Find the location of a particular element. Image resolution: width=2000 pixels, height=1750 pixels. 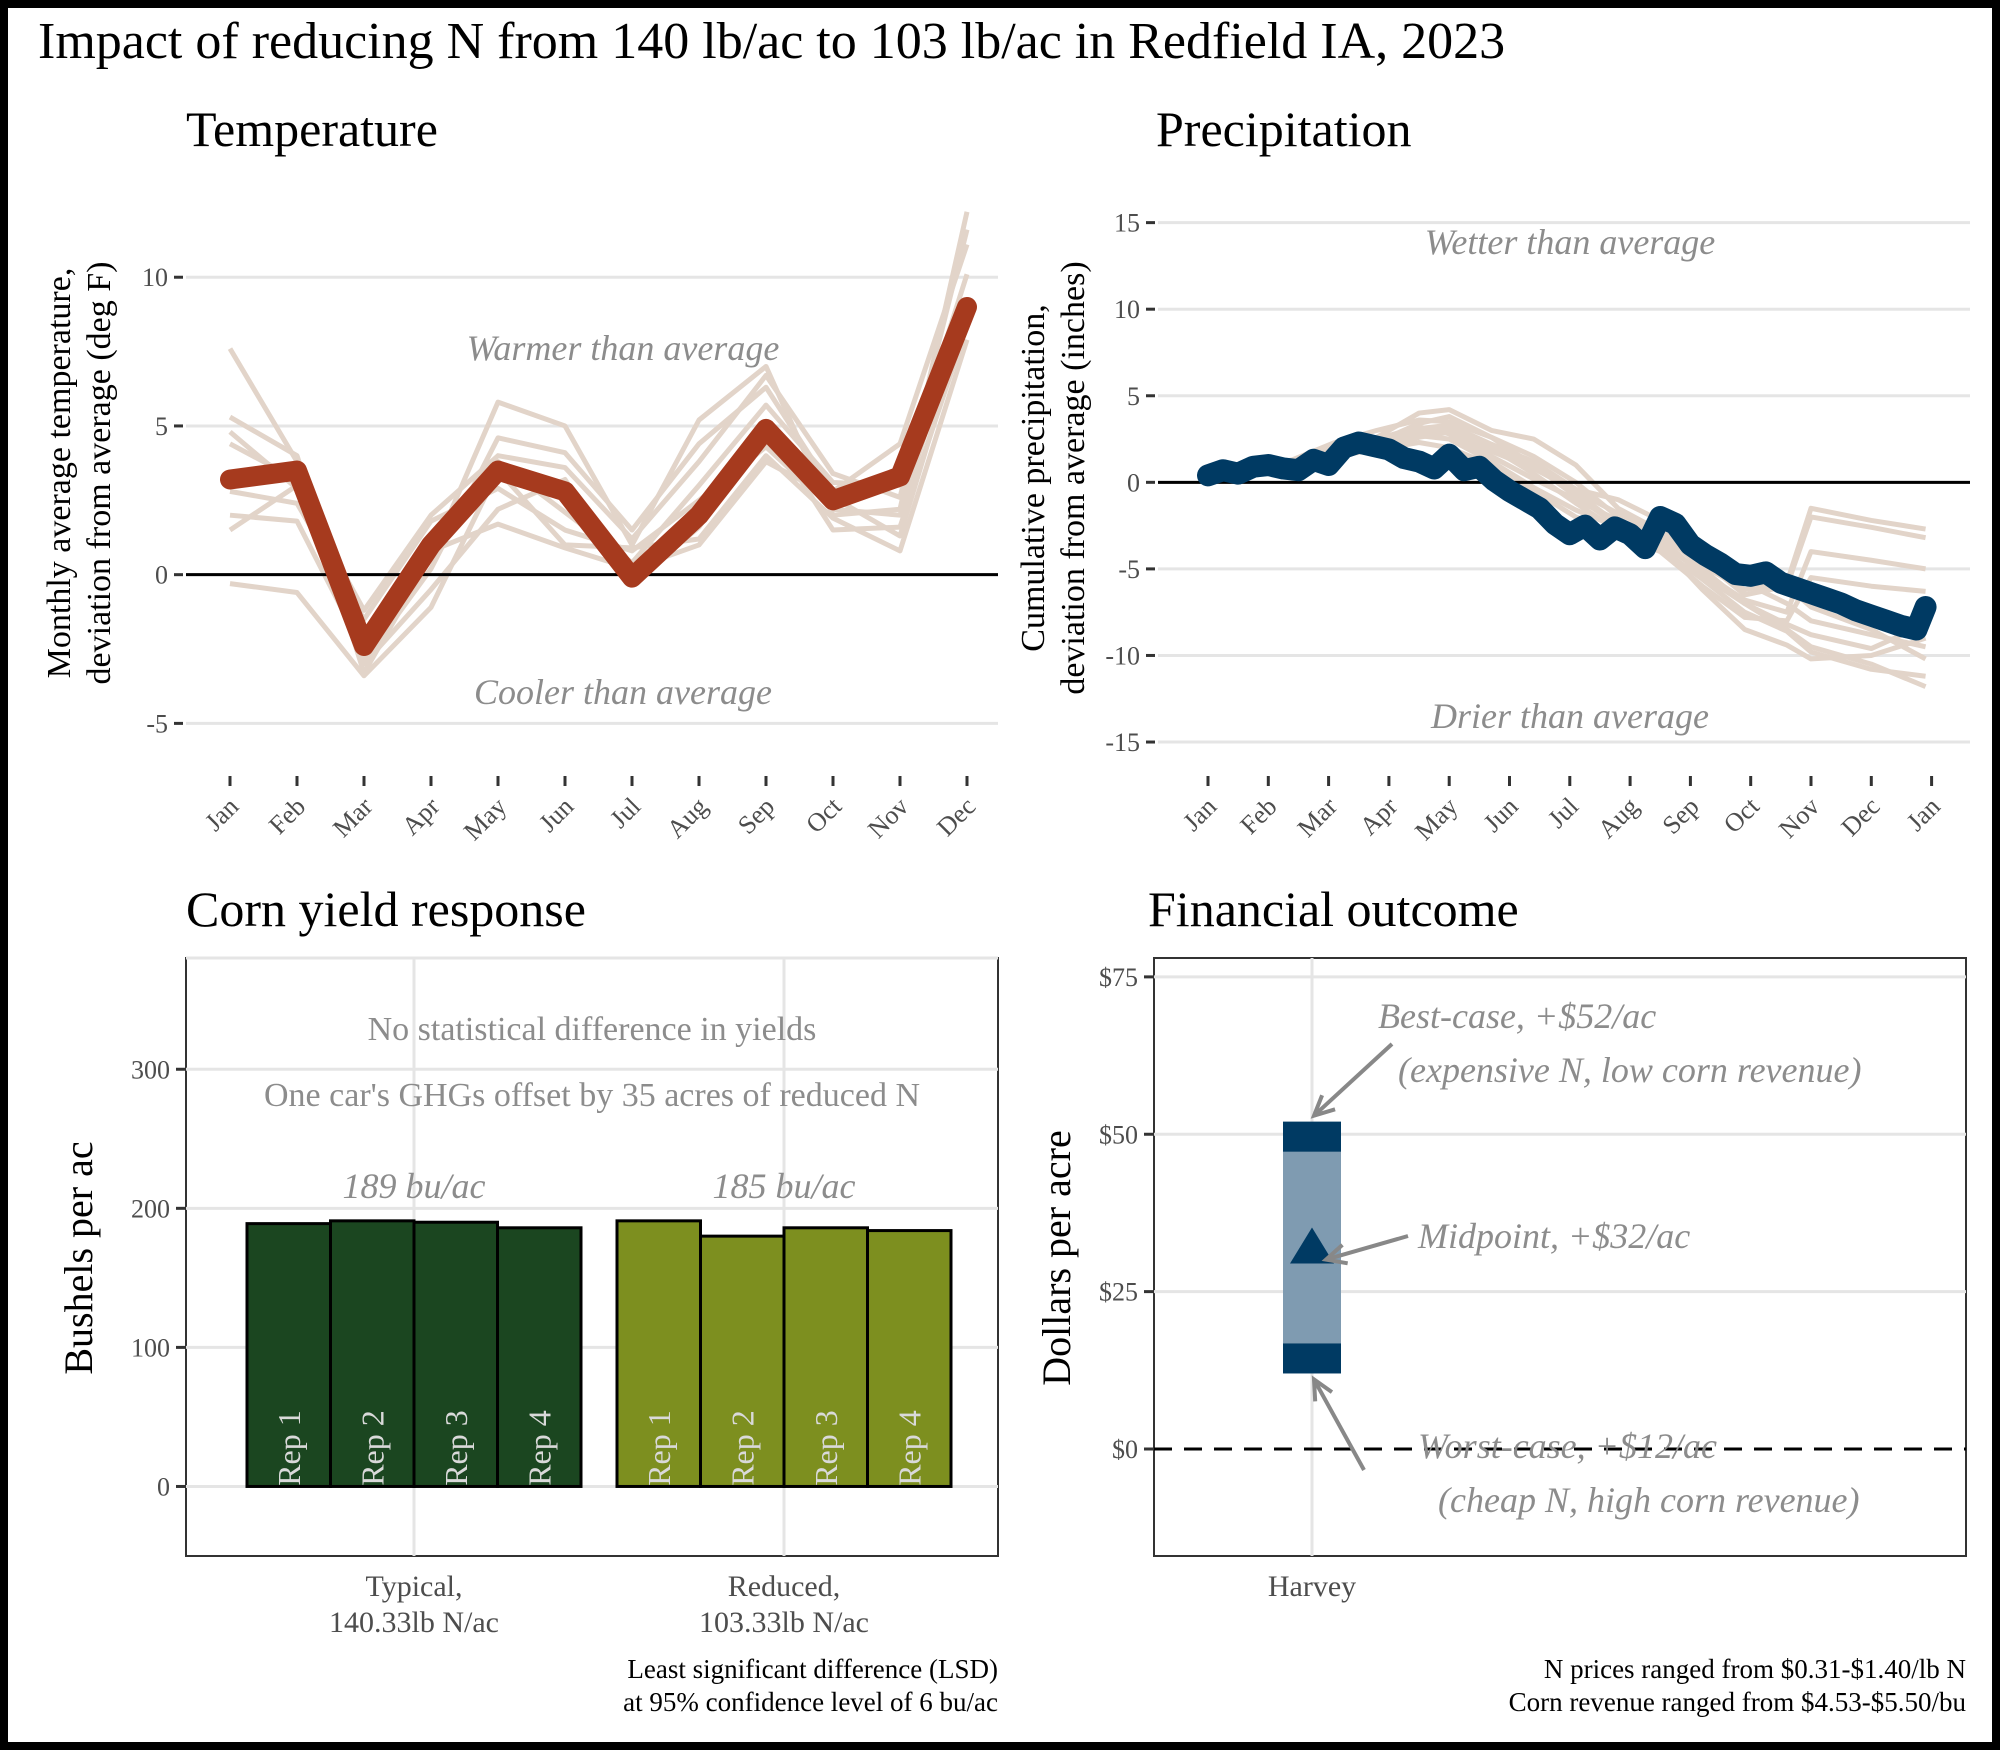

financial-y-tick-label: $25 is located at coordinates (1118, 1292).